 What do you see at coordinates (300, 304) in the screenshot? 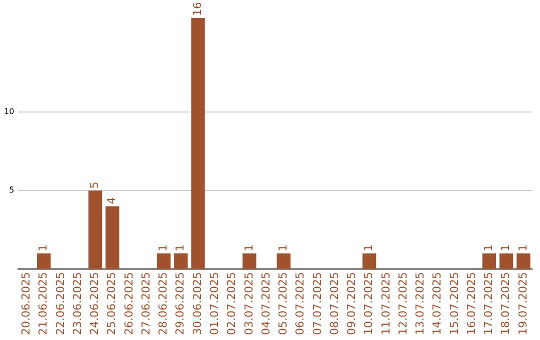
I see `x-tick-label: 06.07.2025` at bounding box center [300, 304].